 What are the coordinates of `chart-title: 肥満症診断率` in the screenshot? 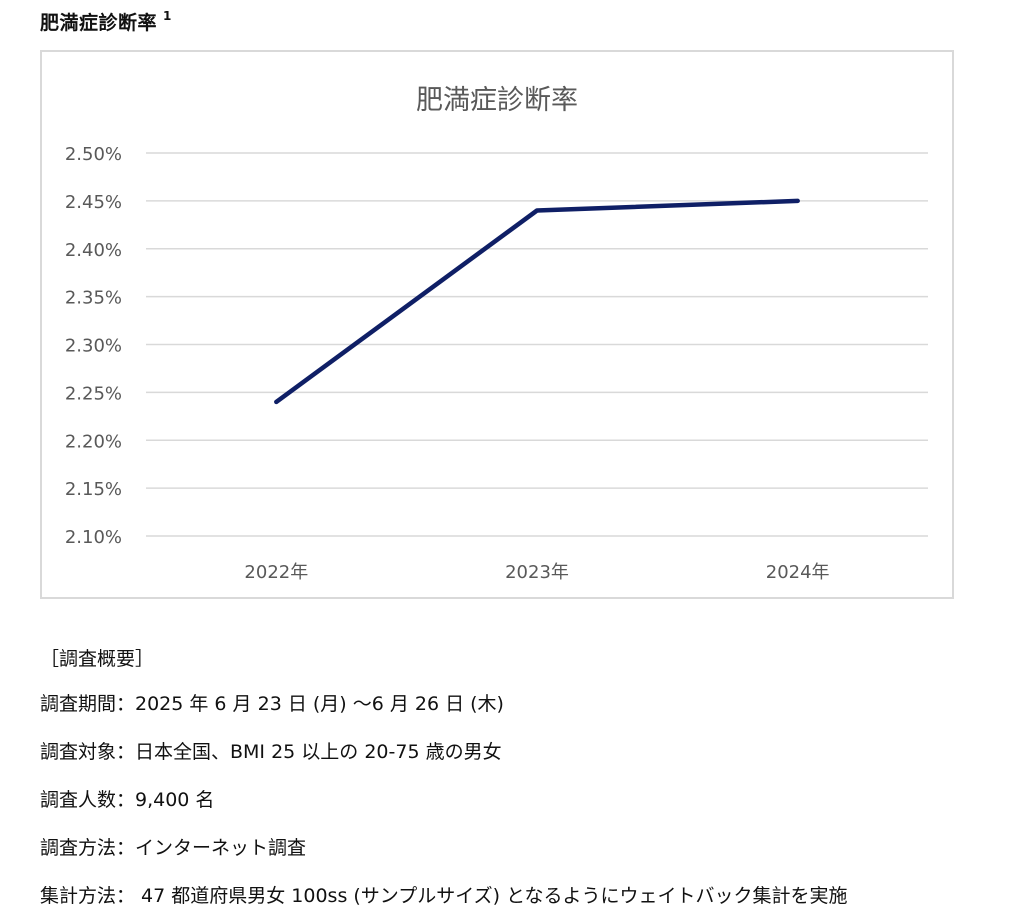 It's located at (497, 100).